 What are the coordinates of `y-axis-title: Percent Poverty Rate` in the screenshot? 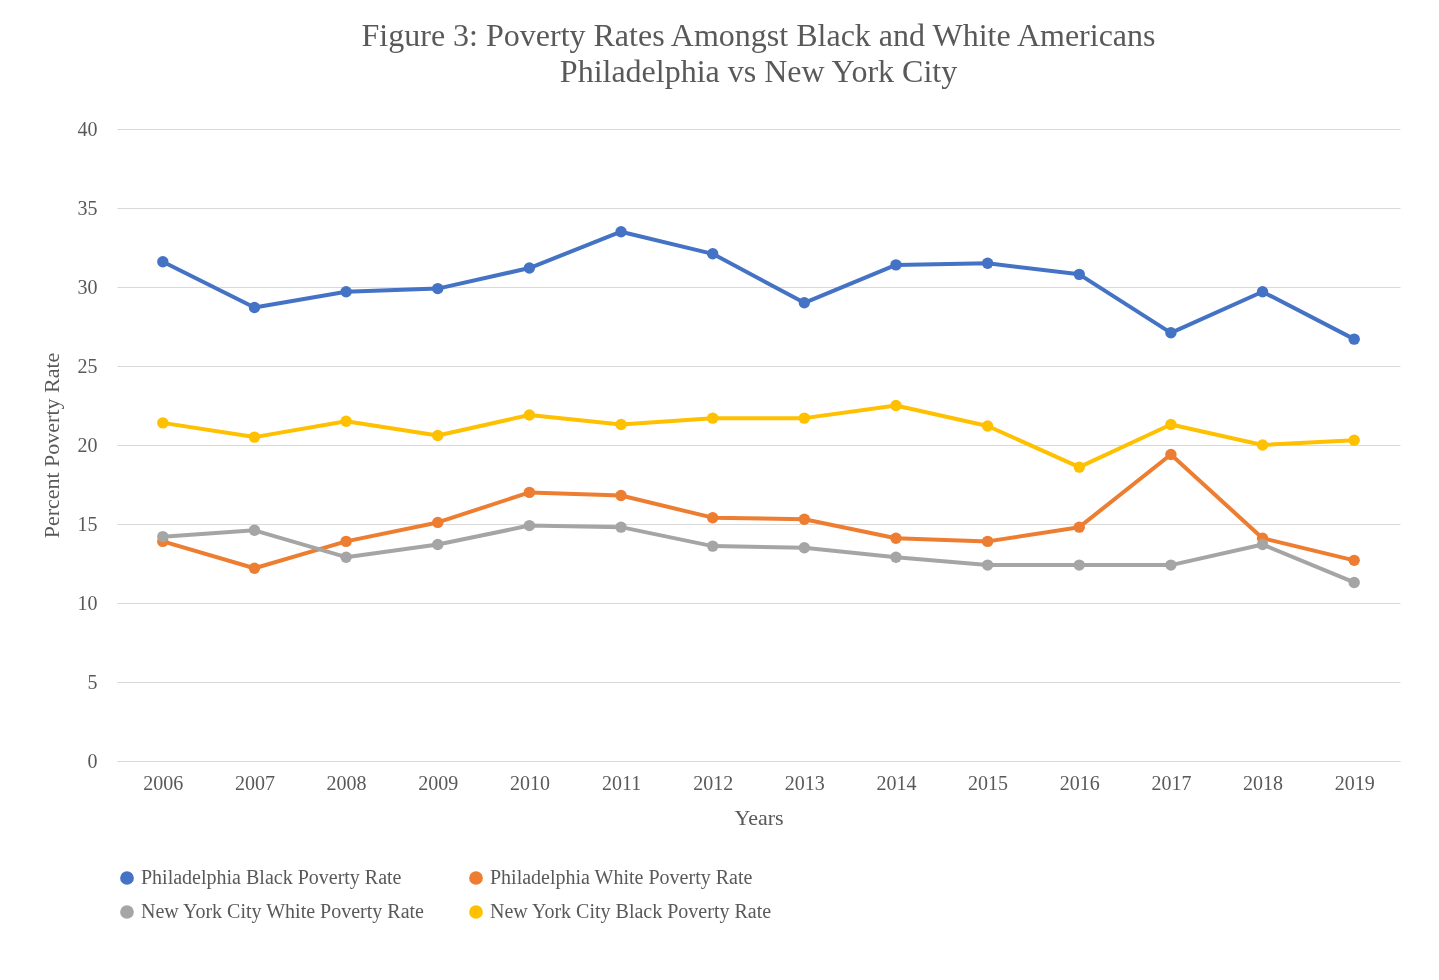 It's located at (51, 445).